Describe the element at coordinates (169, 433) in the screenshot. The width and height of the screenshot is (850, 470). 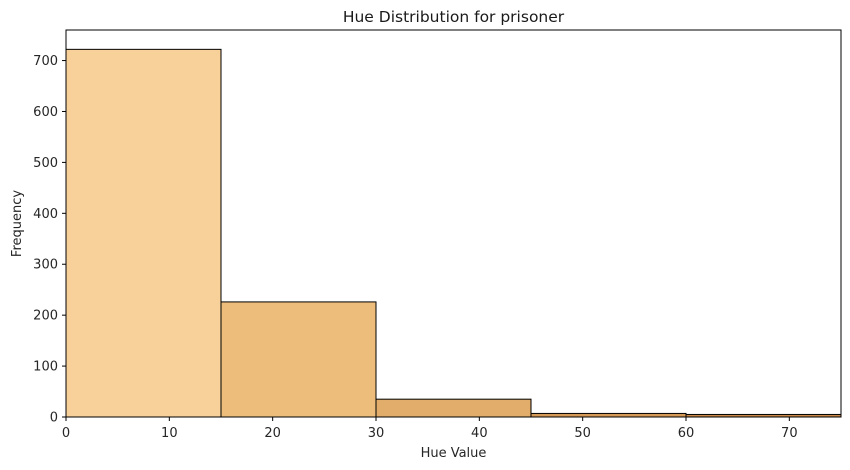
I see `x-tick-label: 10` at that location.